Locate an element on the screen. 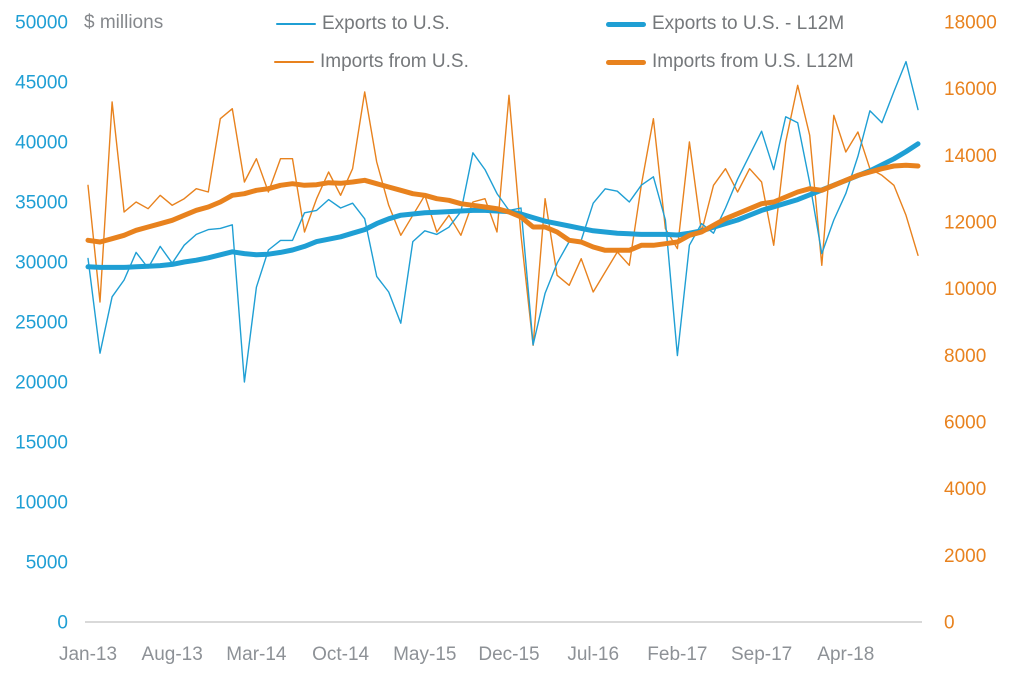 This screenshot has height=673, width=1016. right-axis-tick: 4000 is located at coordinates (965, 489).